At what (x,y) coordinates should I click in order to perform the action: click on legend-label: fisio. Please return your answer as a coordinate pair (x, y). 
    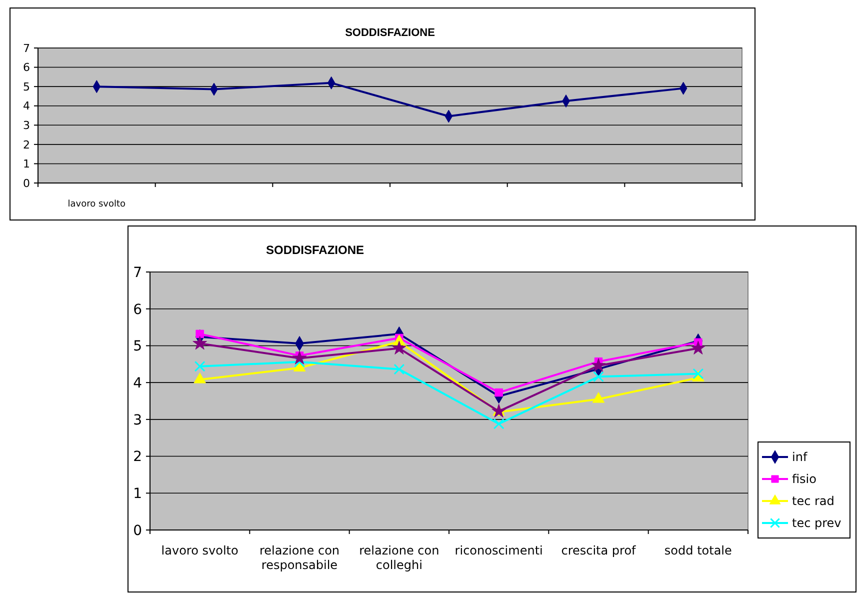
    Looking at the image, I should click on (804, 479).